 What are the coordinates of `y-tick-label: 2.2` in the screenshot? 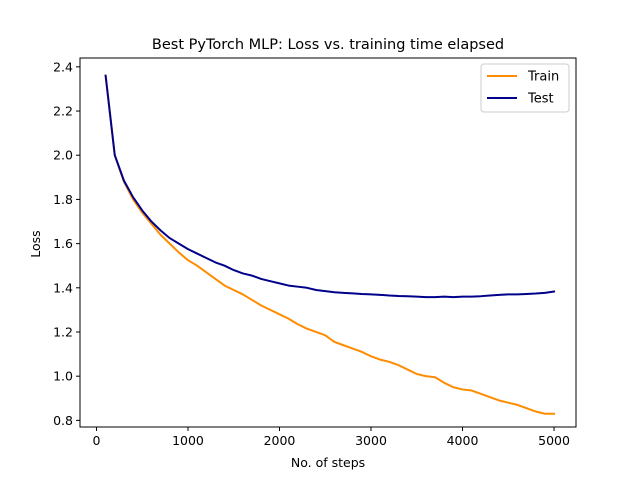 It's located at (63, 111).